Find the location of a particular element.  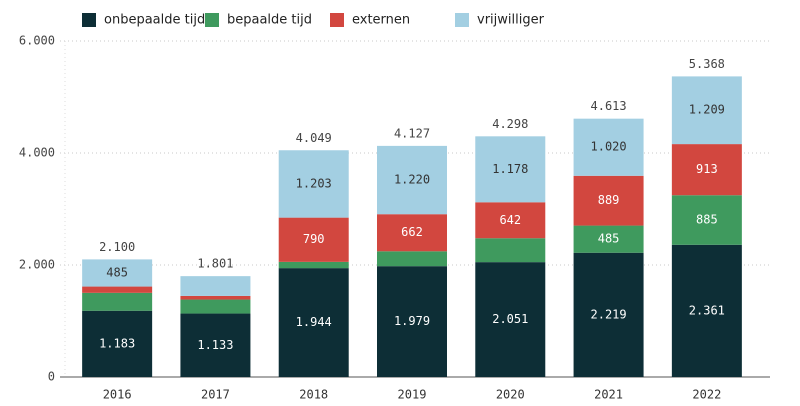

x-tick-label: 2019 is located at coordinates (412, 395).